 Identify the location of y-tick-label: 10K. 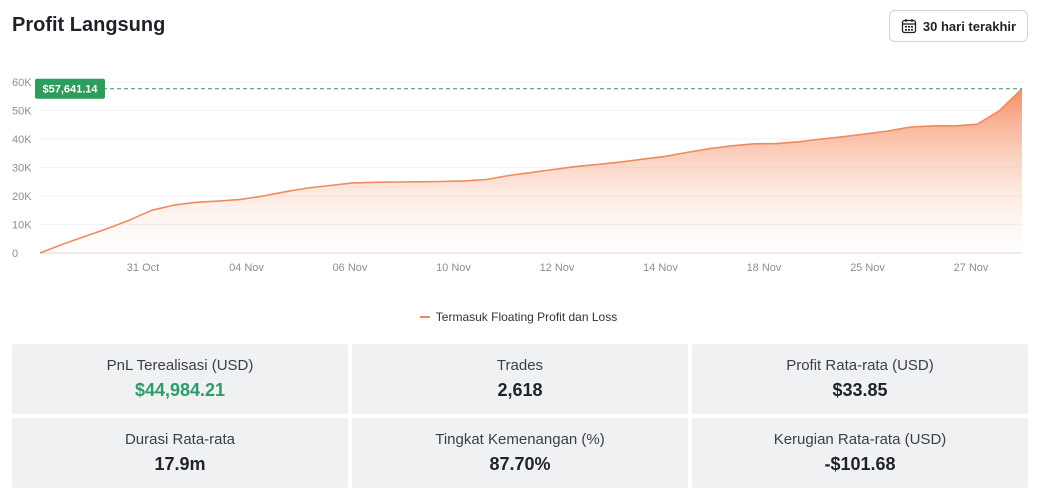
(22, 226).